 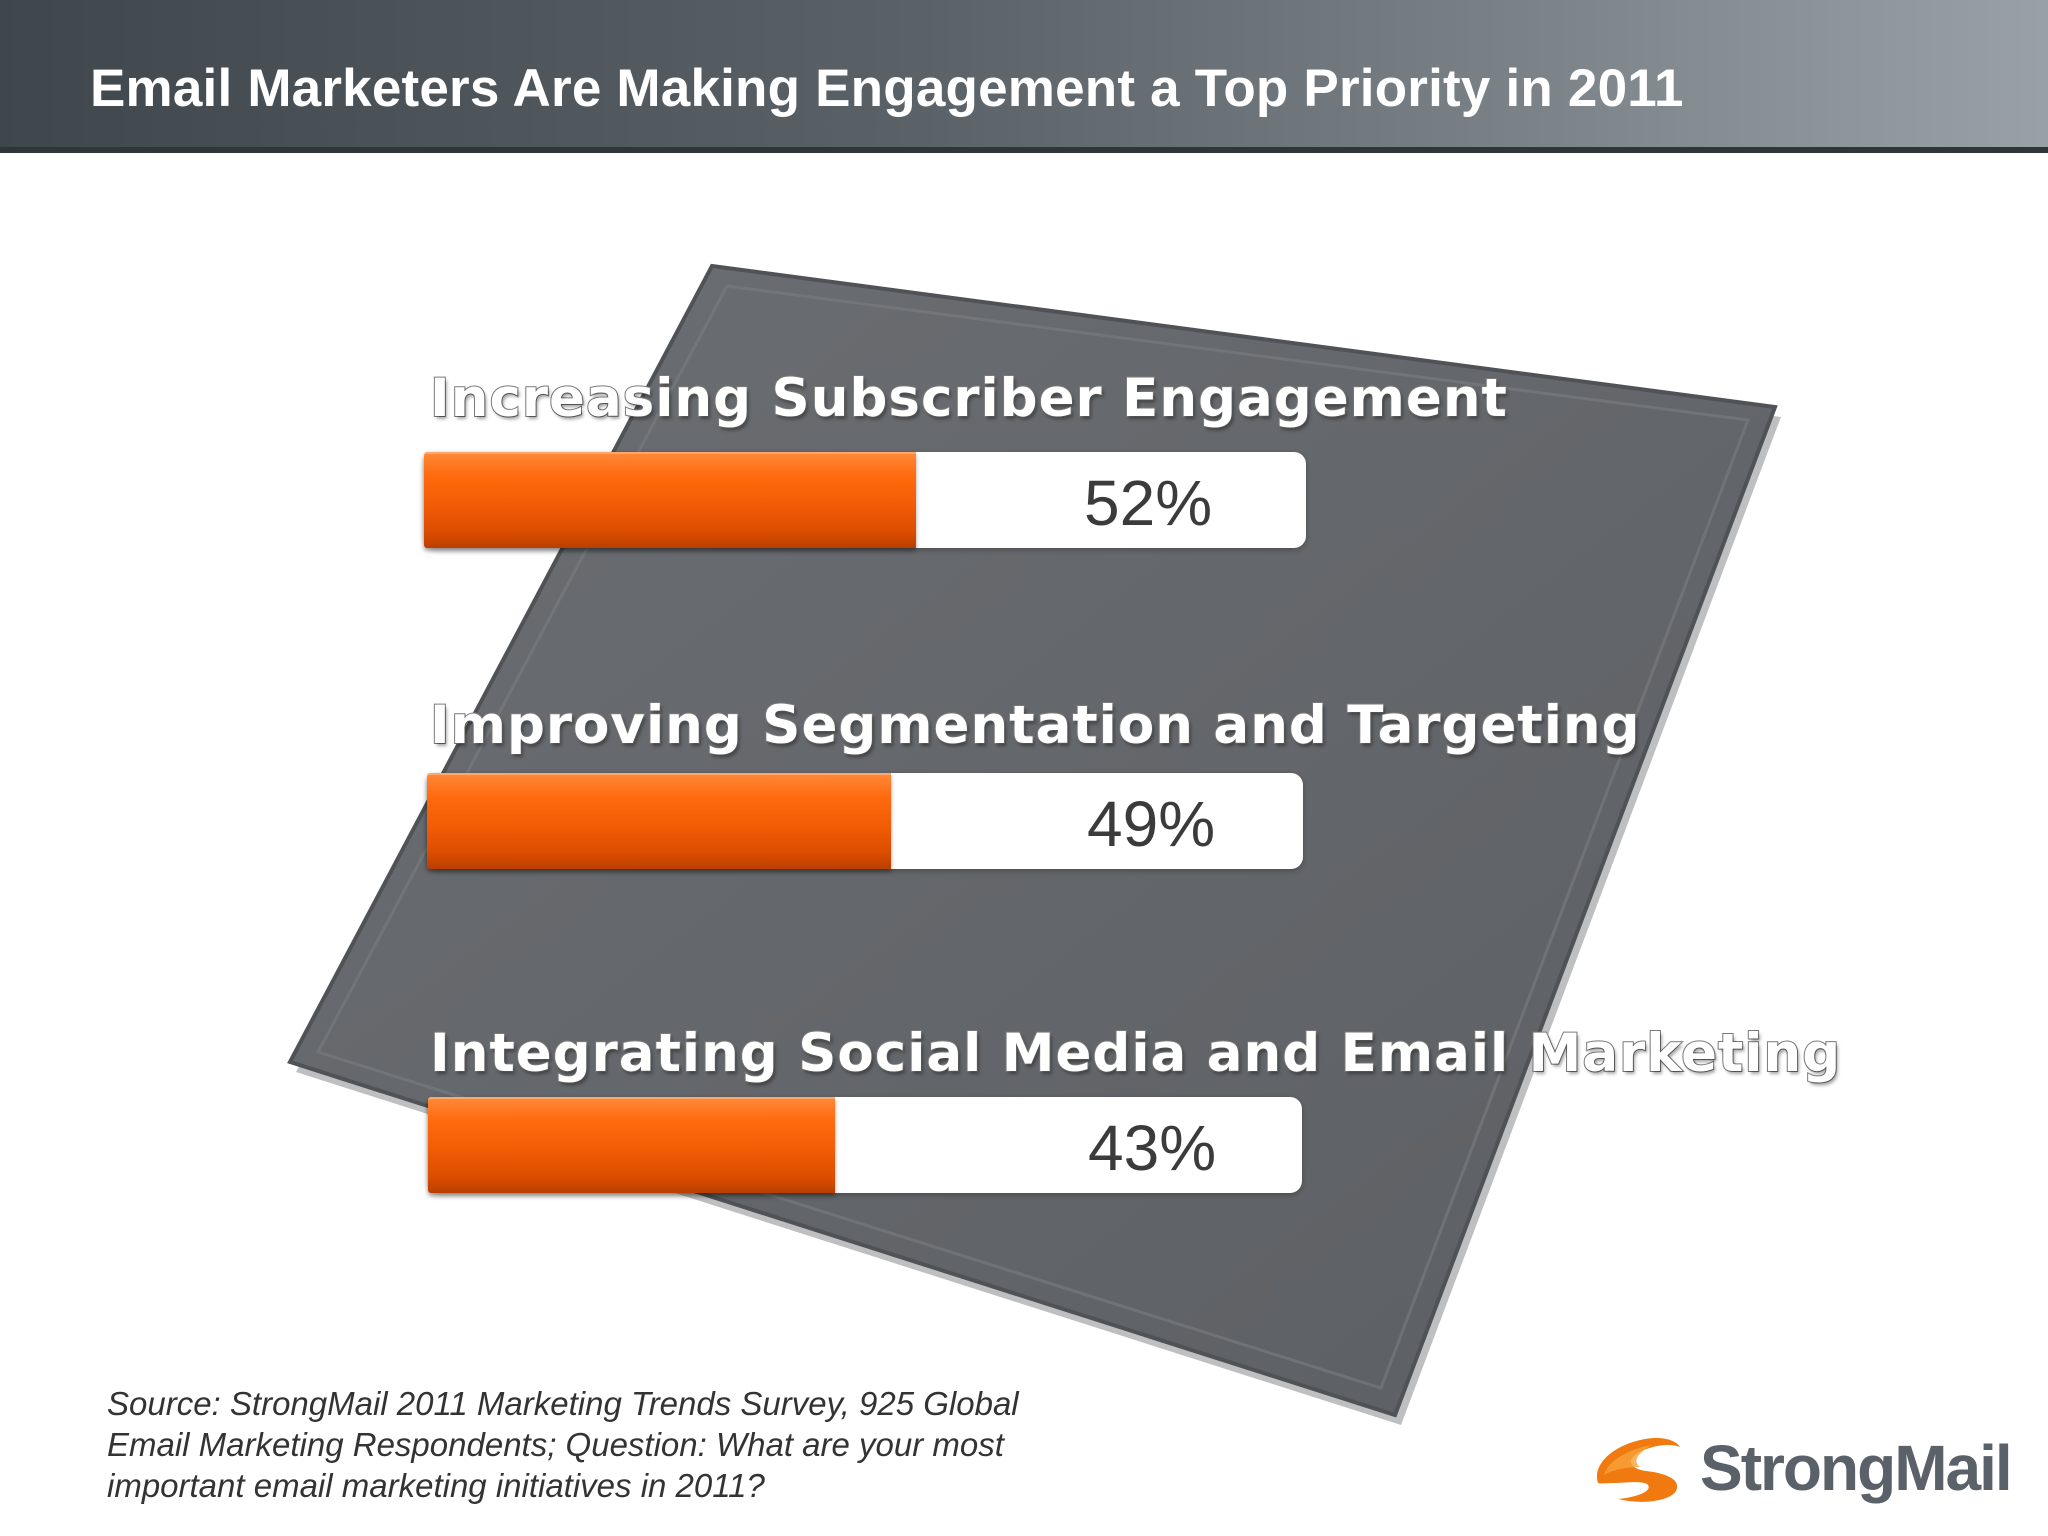 What do you see at coordinates (1856, 1468) in the screenshot?
I see `logo-wordmark: StrongMail` at bounding box center [1856, 1468].